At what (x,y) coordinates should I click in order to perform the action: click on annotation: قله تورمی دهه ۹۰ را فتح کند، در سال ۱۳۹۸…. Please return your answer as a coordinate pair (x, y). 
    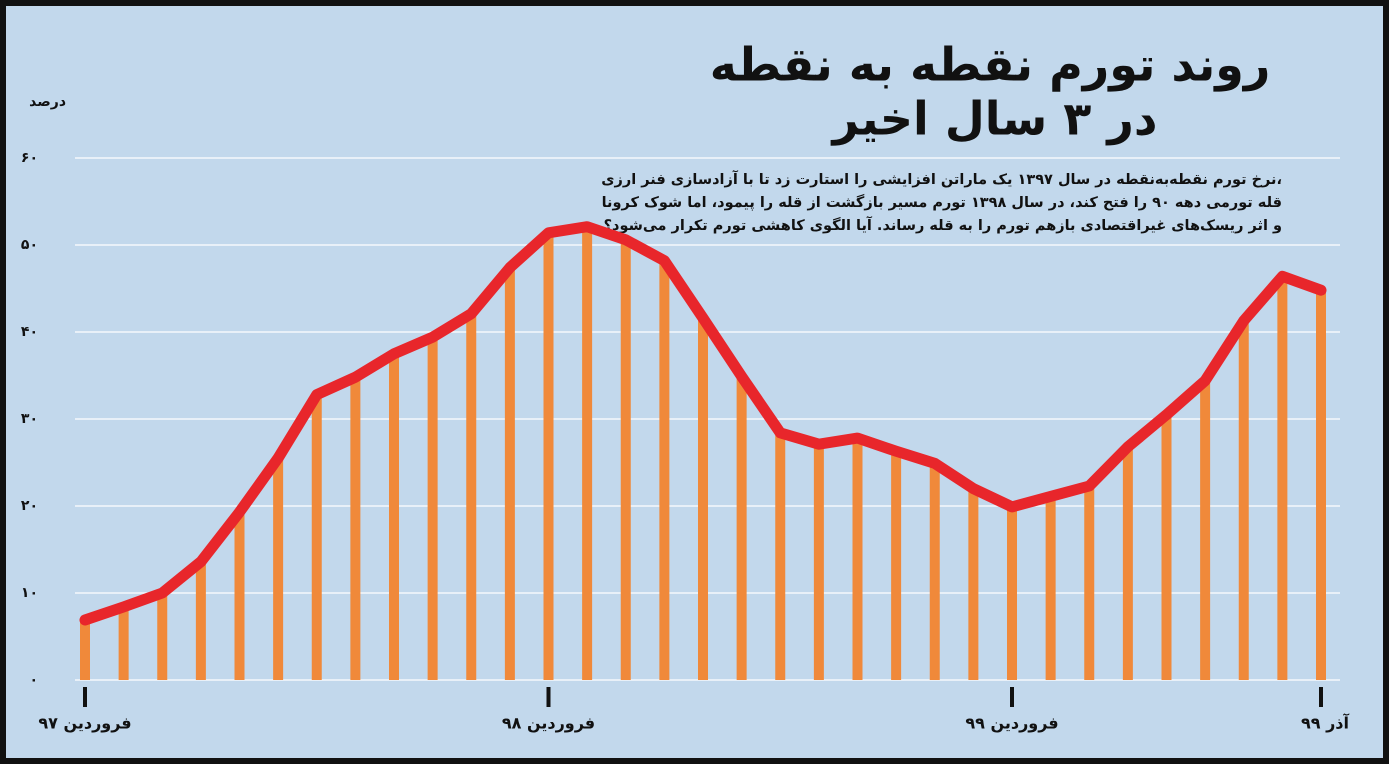
    Looking at the image, I should click on (942, 202).